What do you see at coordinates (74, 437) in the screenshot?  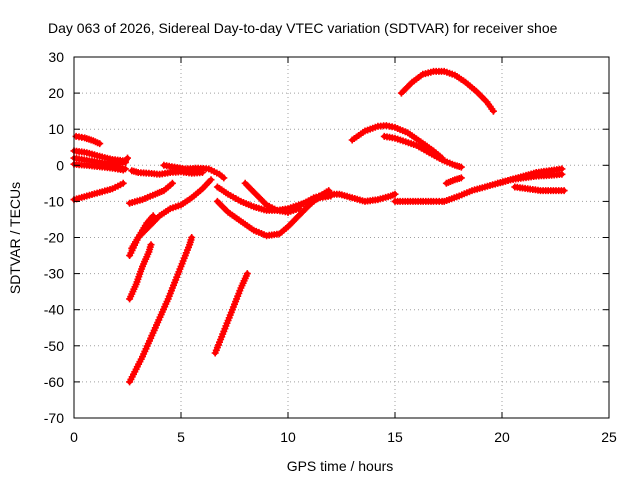 I see `x-tick-label: 0` at bounding box center [74, 437].